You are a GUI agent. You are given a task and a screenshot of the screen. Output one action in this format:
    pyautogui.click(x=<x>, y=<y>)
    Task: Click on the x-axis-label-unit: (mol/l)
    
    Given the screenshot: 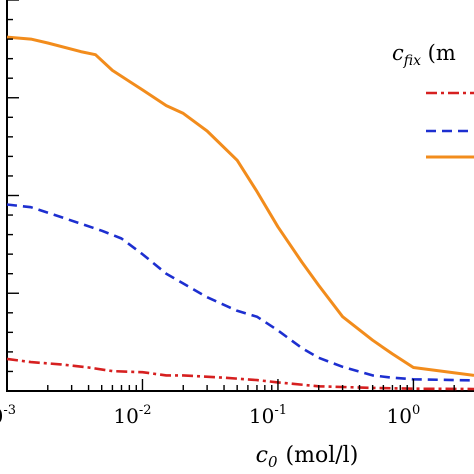 What is the action you would take?
    pyautogui.click(x=322, y=455)
    